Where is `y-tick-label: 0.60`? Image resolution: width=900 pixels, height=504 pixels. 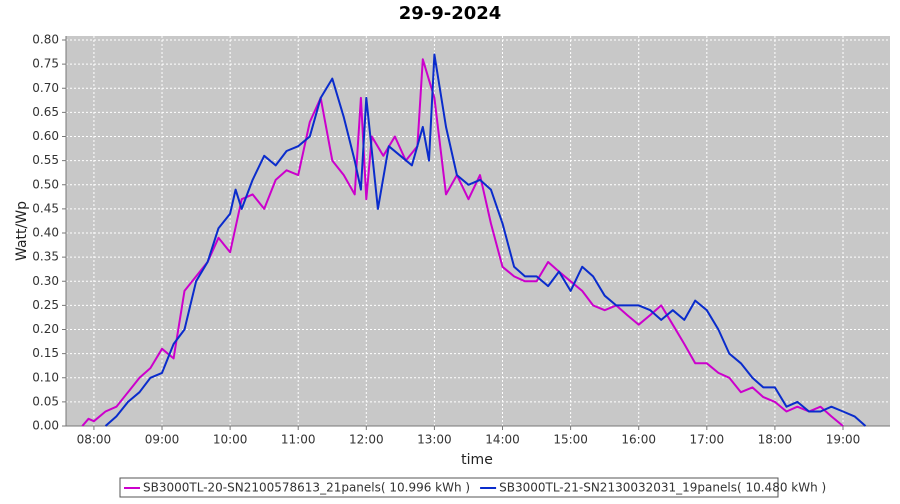 y-tick-label: 0.60 is located at coordinates (45, 136).